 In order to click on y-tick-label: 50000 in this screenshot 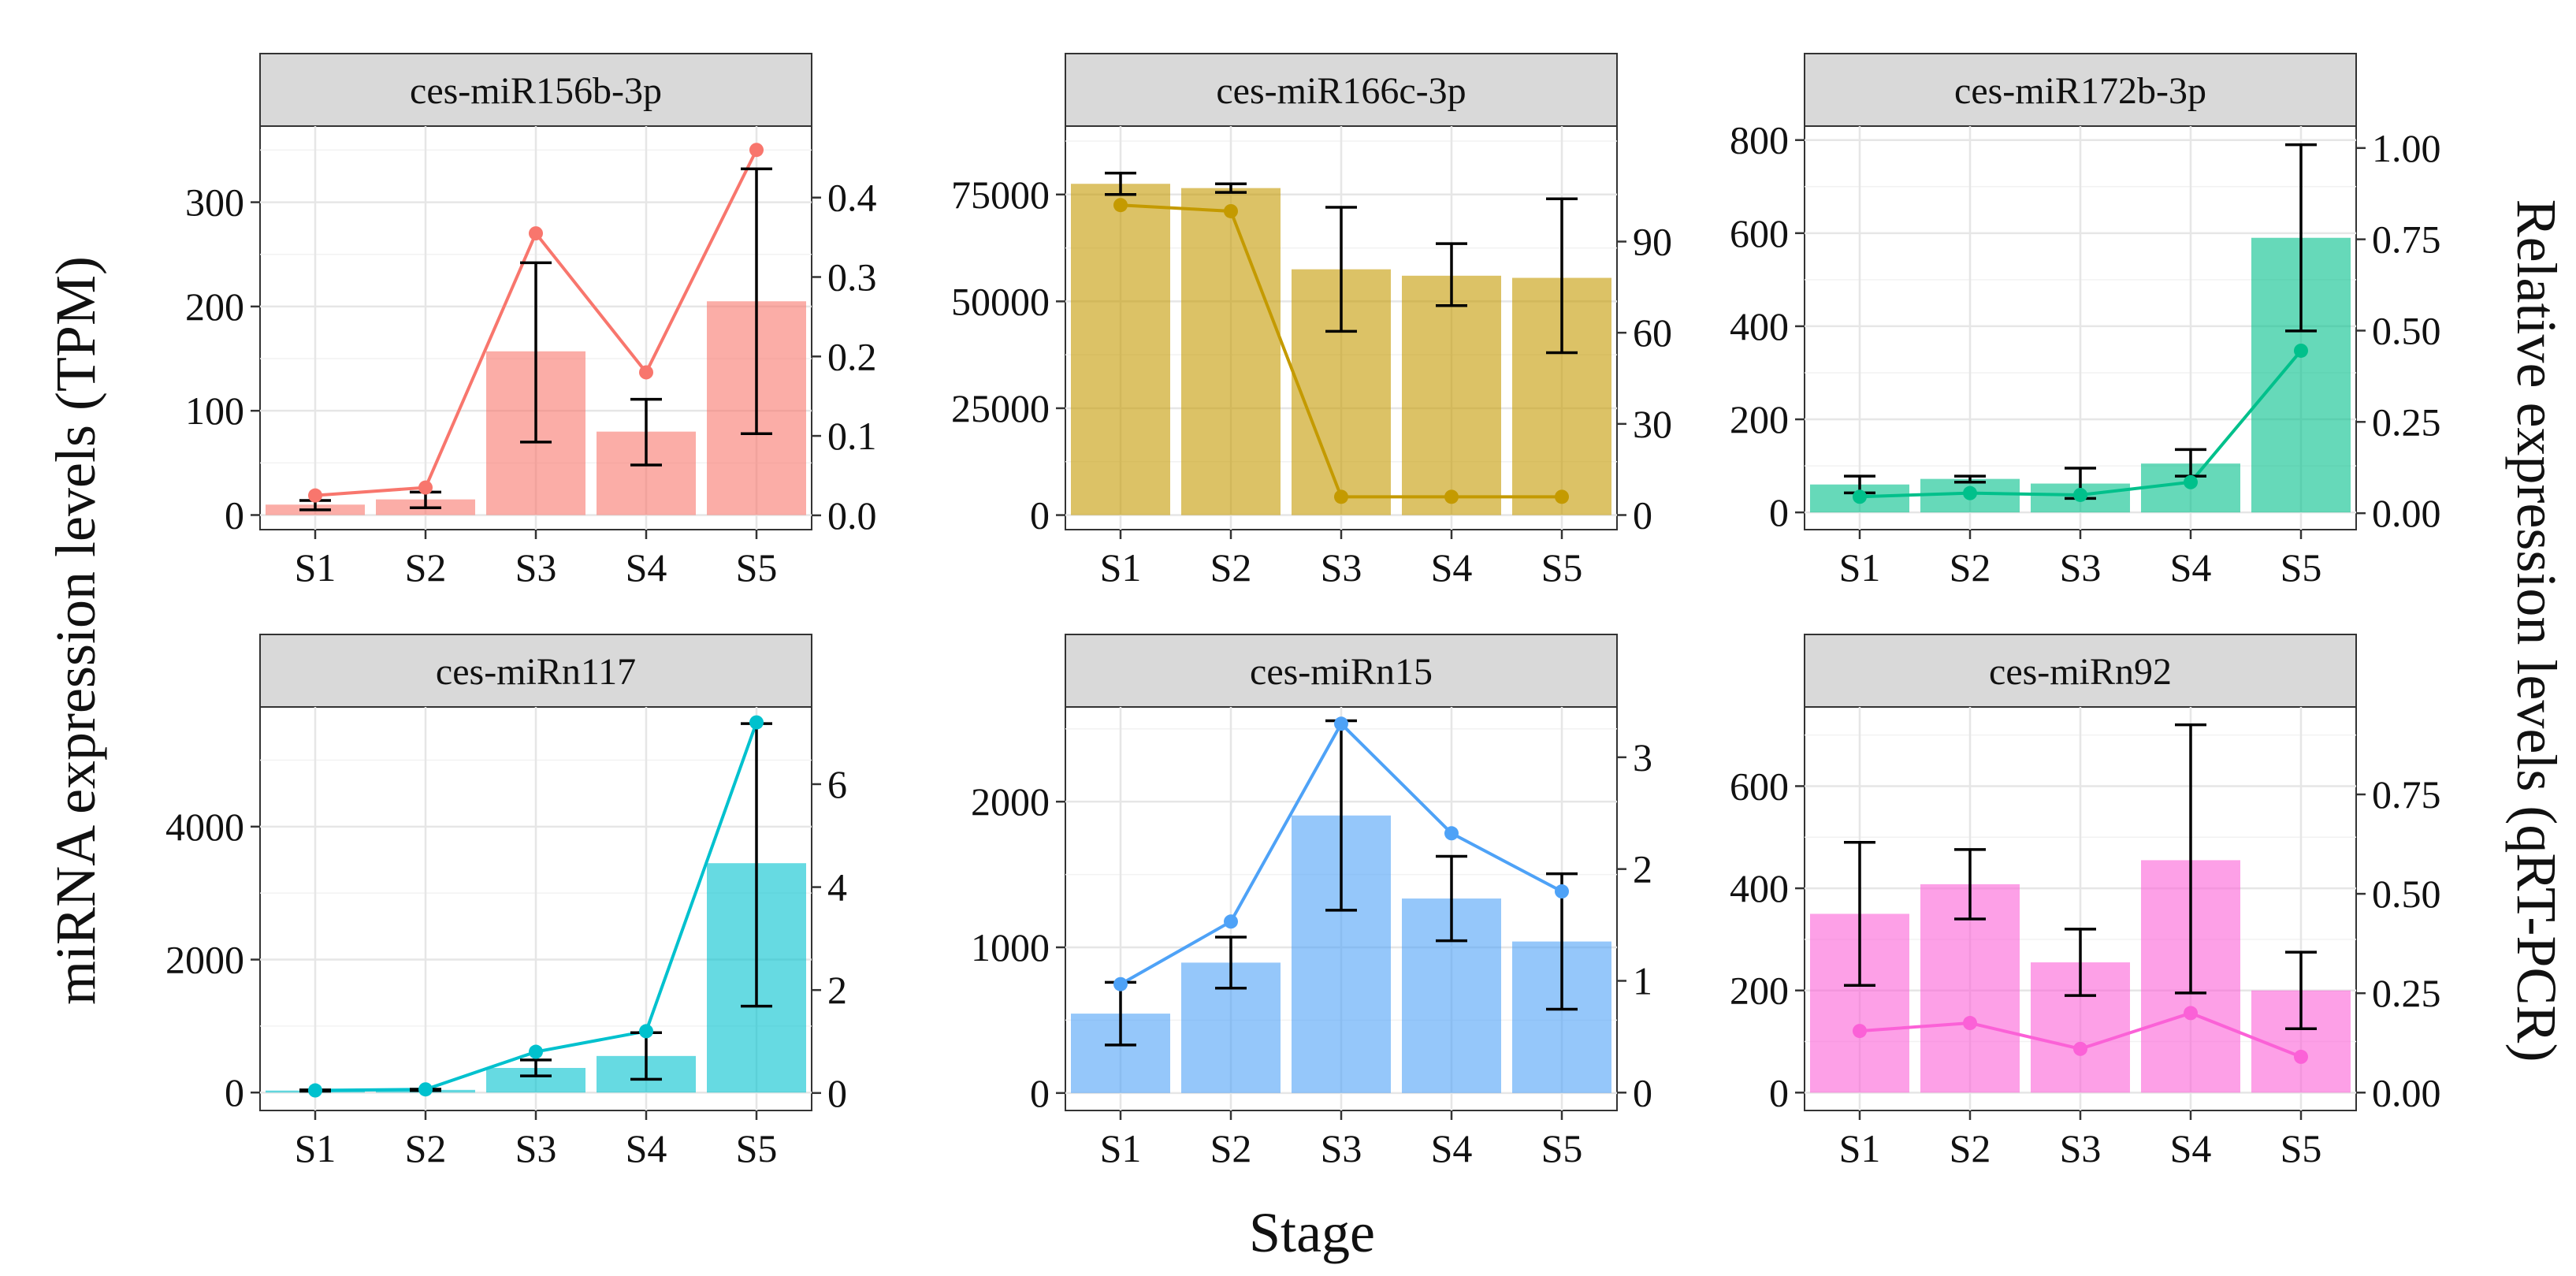, I will do `click(1000, 301)`.